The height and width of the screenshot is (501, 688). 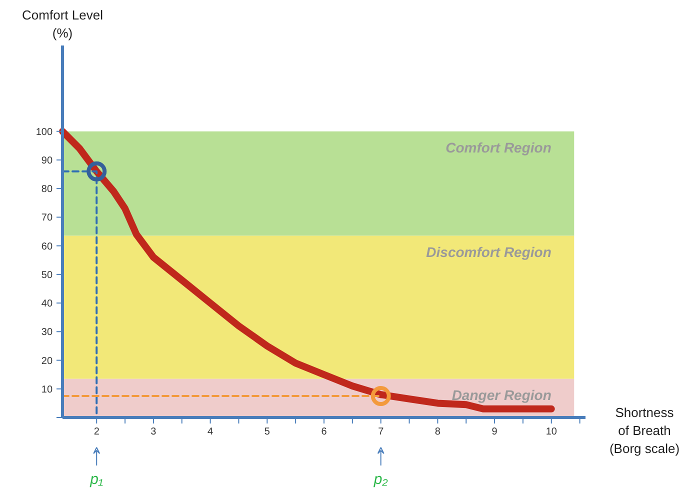 What do you see at coordinates (324, 432) in the screenshot?
I see `x-tick-label: 6` at bounding box center [324, 432].